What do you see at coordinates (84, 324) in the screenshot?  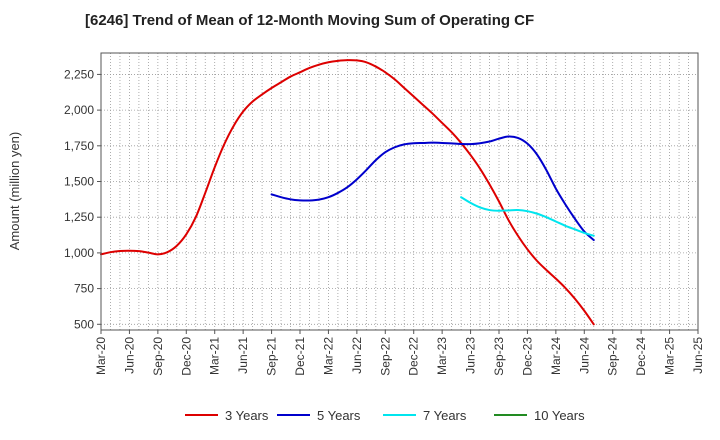 I see `y-tick-label: 500` at bounding box center [84, 324].